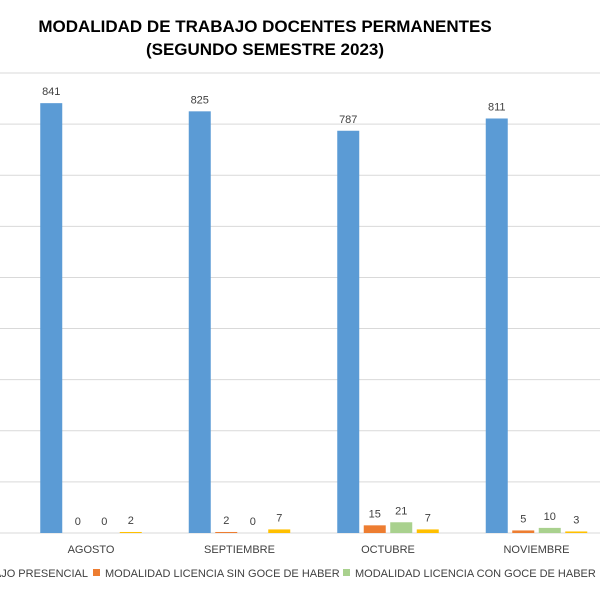  What do you see at coordinates (523, 519) in the screenshot?
I see `data-label: 5` at bounding box center [523, 519].